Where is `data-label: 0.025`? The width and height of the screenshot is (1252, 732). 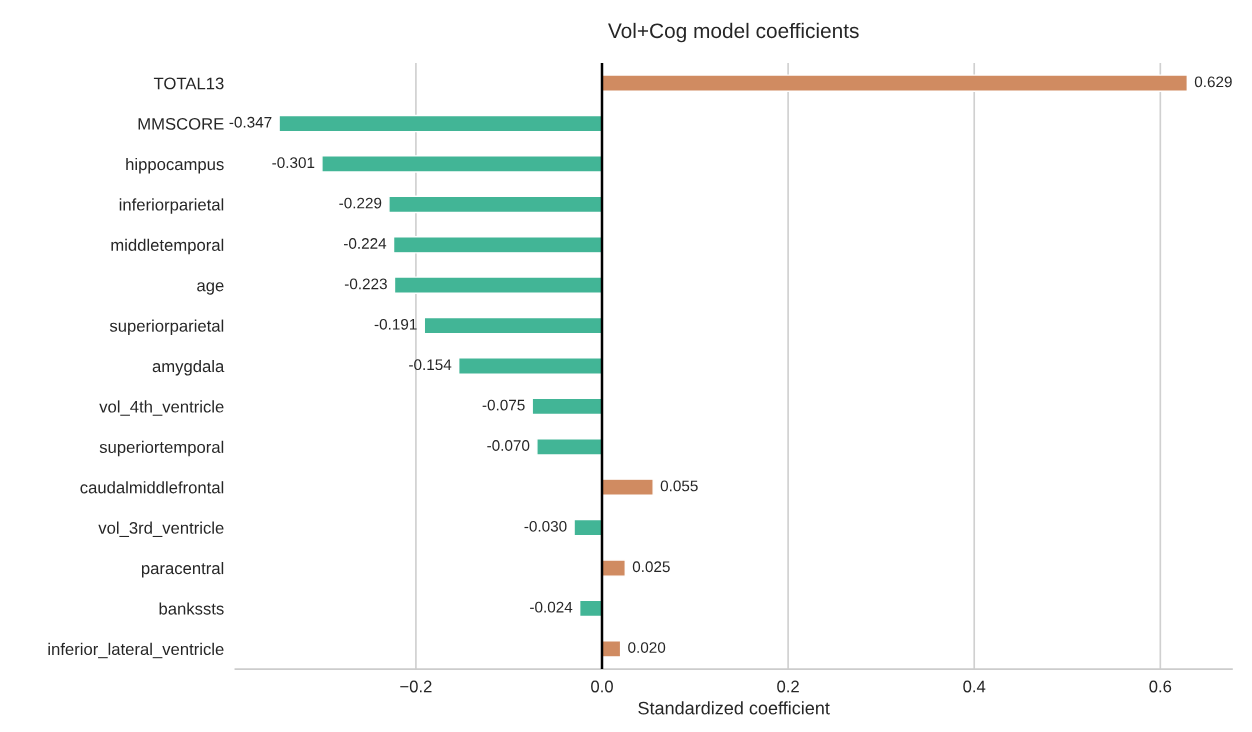
data-label: 0.025 is located at coordinates (651, 567).